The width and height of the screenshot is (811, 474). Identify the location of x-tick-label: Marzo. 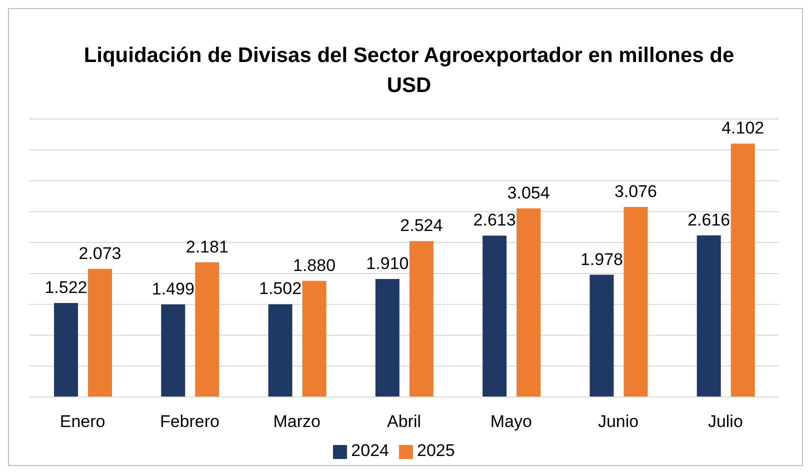
(296, 422).